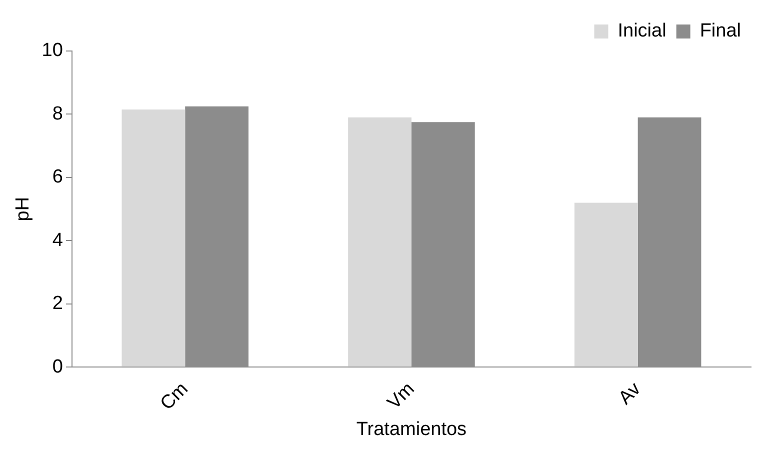 The image size is (779, 449). I want to click on y-tick-label: 0, so click(57, 367).